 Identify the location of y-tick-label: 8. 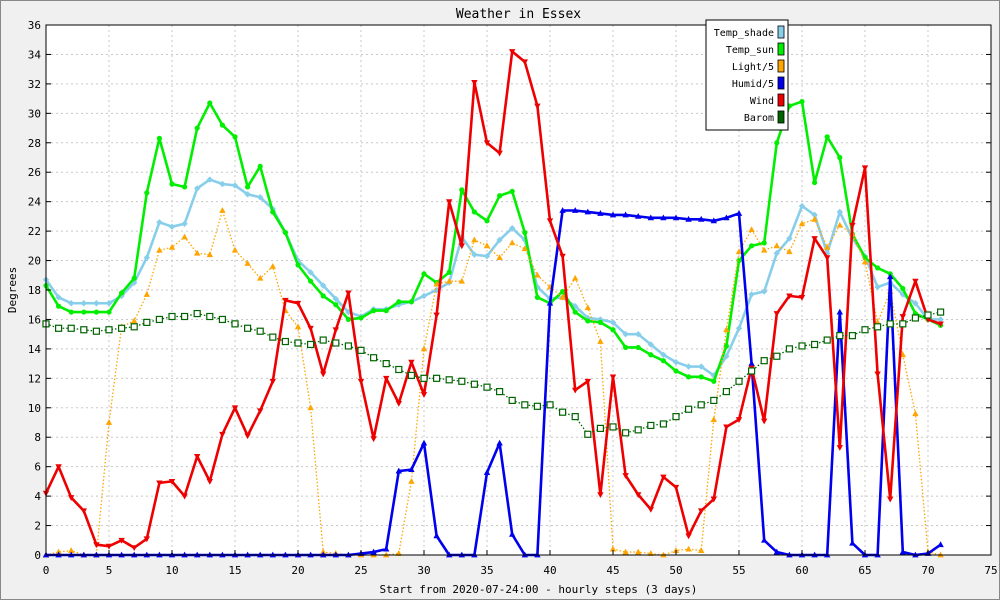
(37, 437).